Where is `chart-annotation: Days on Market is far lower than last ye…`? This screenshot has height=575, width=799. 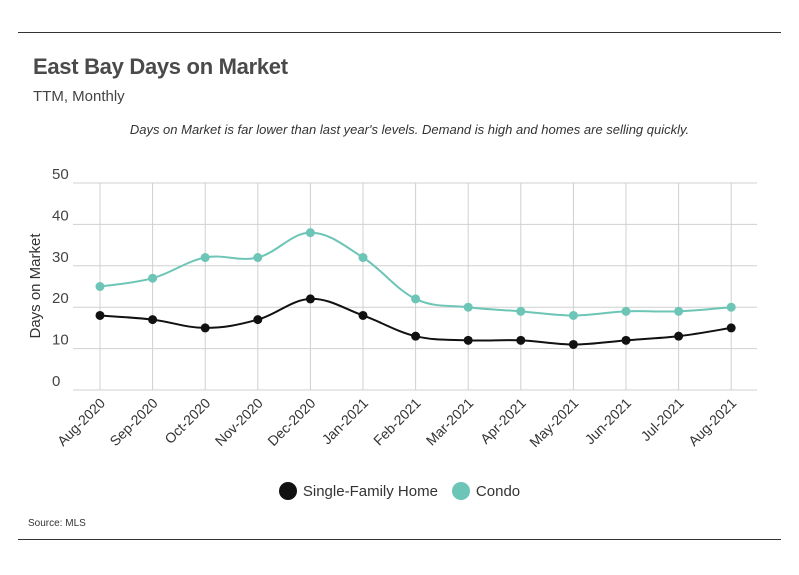
chart-annotation: Days on Market is far lower than last ye… is located at coordinates (409, 129).